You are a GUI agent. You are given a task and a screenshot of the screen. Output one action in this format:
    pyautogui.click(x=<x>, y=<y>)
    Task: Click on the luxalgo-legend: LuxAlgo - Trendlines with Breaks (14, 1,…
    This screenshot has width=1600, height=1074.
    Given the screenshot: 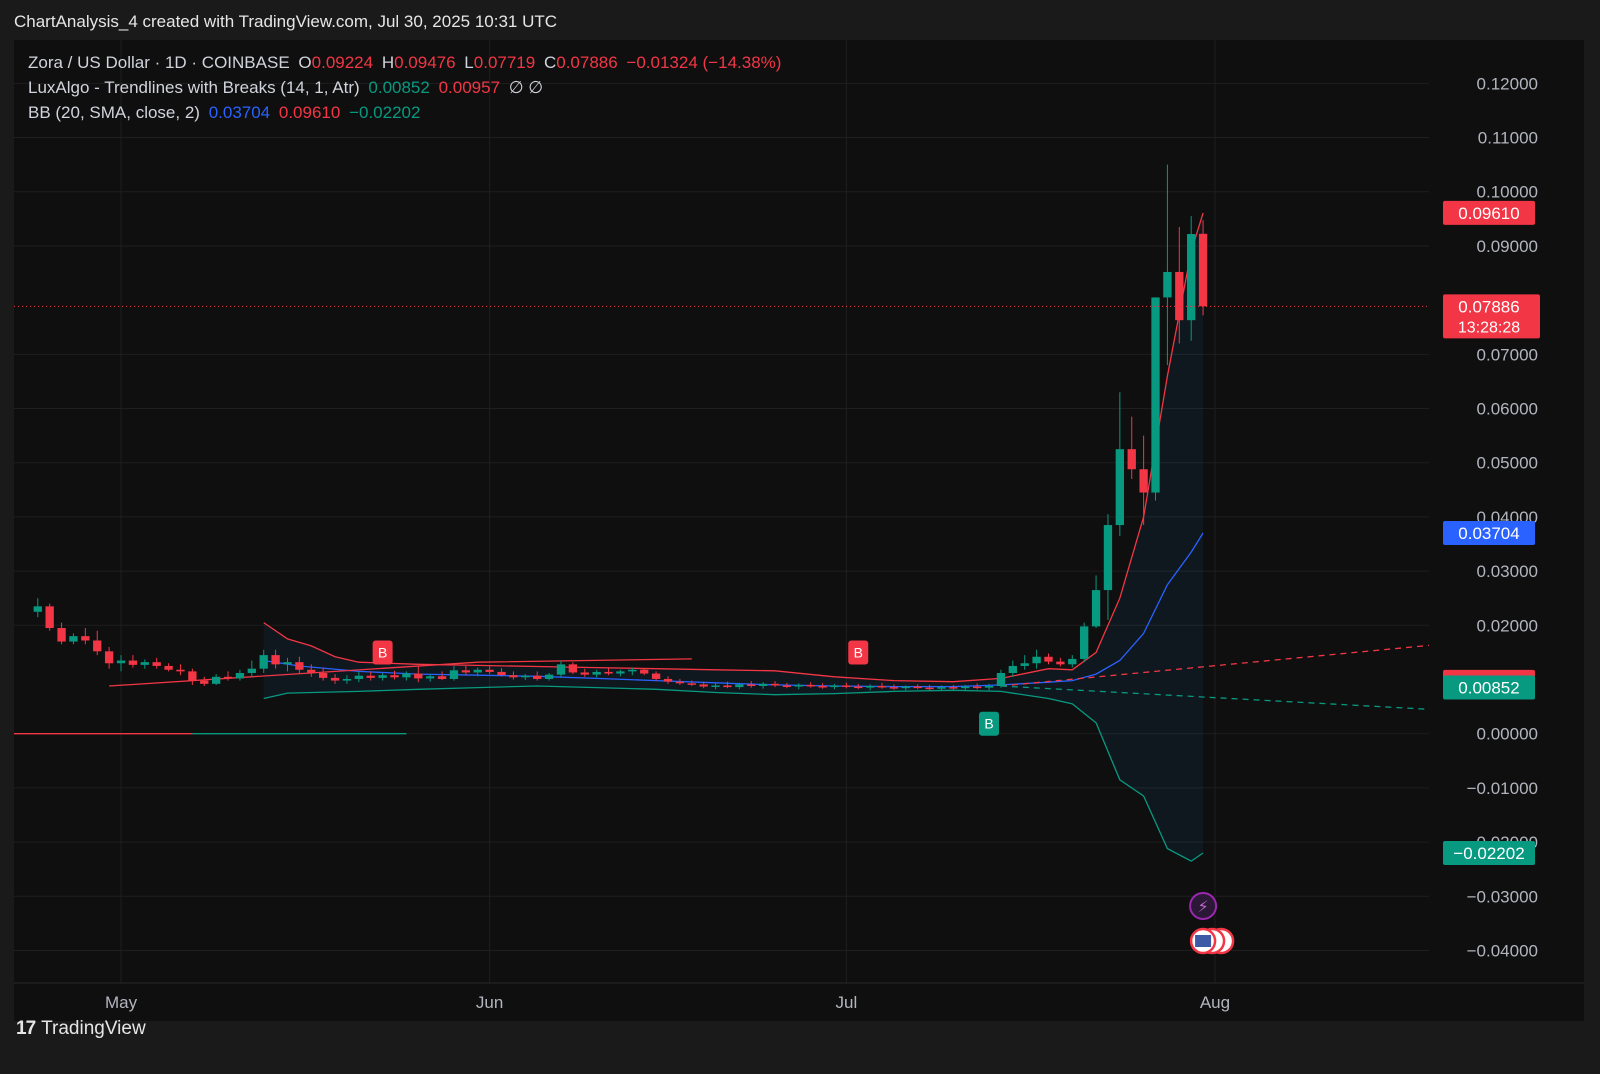 What is the action you would take?
    pyautogui.click(x=287, y=88)
    